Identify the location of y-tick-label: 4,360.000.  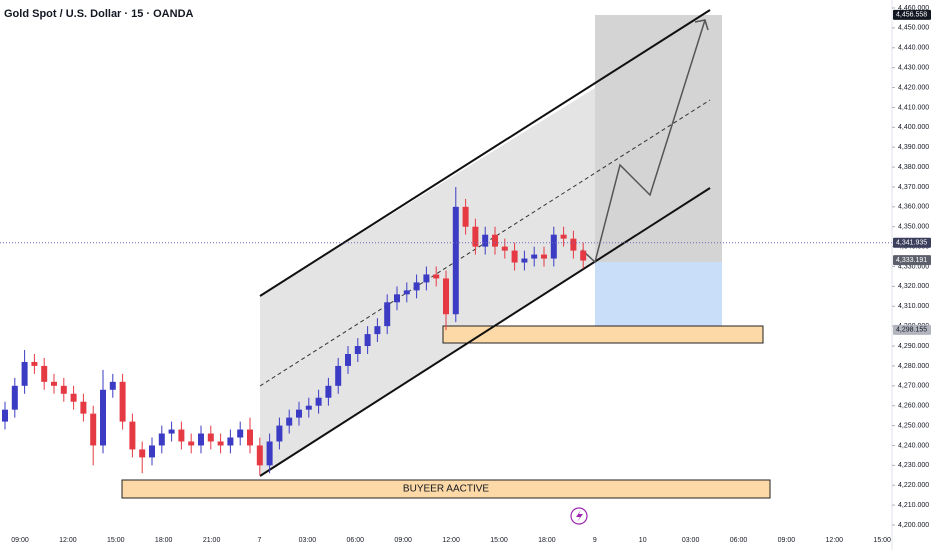
(913, 207).